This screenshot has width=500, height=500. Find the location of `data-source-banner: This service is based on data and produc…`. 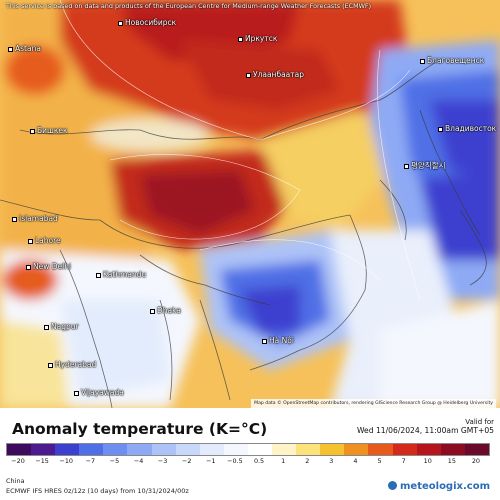

data-source-banner: This service is based on data and produc… is located at coordinates (189, 6).